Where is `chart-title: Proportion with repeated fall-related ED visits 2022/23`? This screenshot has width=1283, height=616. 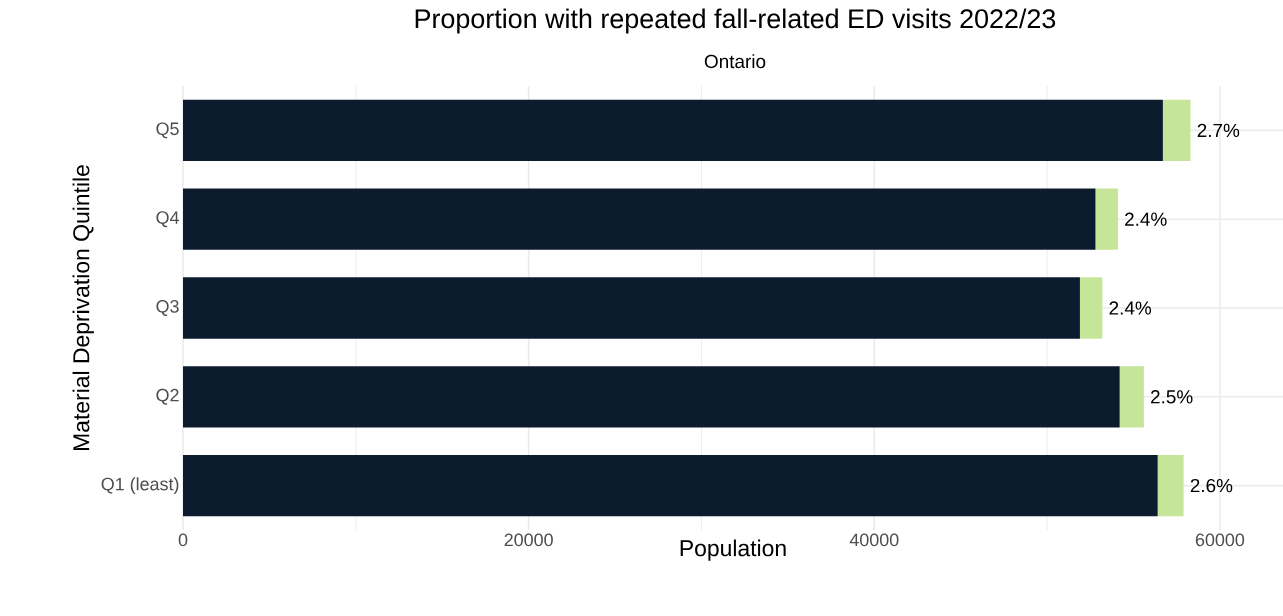 chart-title: Proportion with repeated fall-related ED visits 2022/23 is located at coordinates (735, 21).